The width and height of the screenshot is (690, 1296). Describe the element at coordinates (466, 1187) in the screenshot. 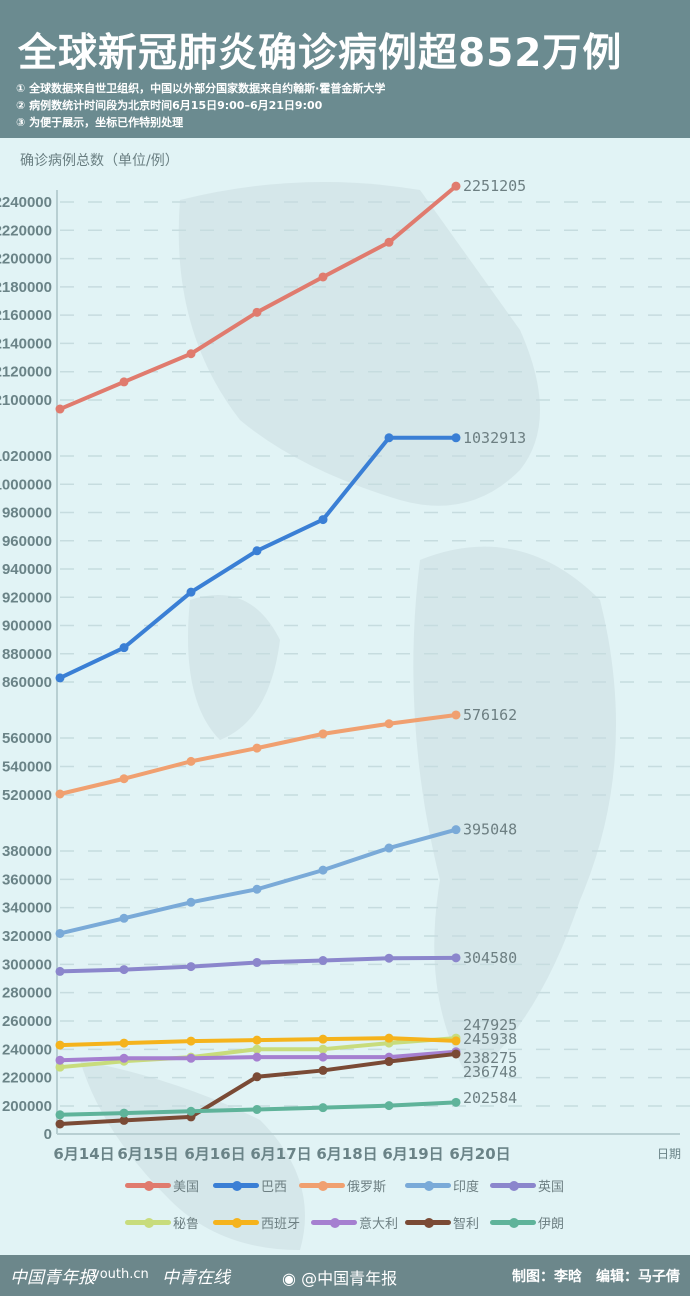

I see `legend-label: 印度` at that location.